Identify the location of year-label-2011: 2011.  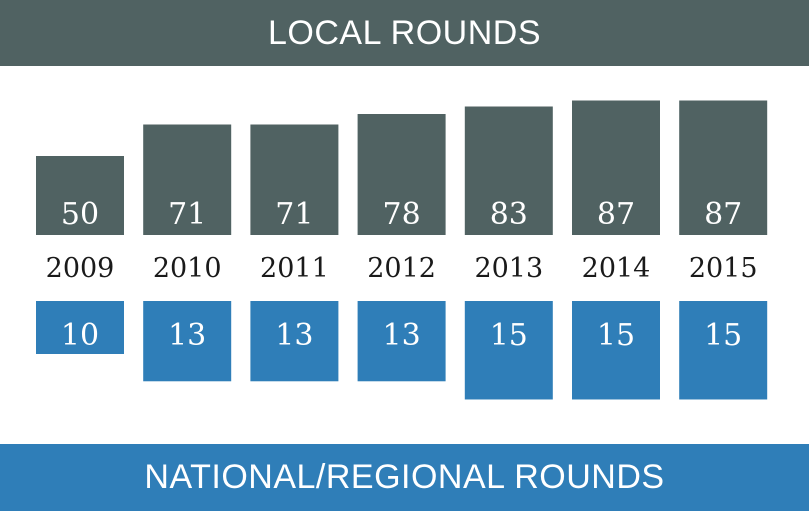
(294, 268).